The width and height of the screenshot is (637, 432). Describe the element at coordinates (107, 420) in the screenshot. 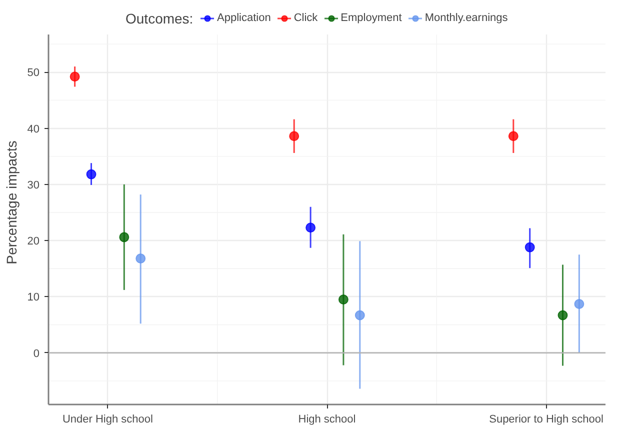

I see `x-tick-label: Under High school` at that location.